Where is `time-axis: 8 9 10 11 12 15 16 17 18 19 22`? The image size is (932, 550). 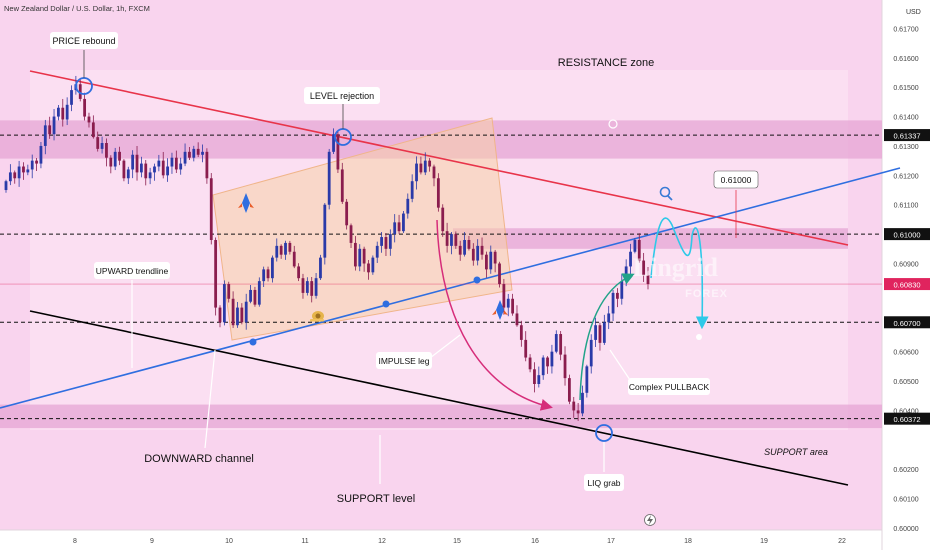
time-axis: 8 9 10 11 12 15 16 17 18 19 22 is located at coordinates (459, 541).